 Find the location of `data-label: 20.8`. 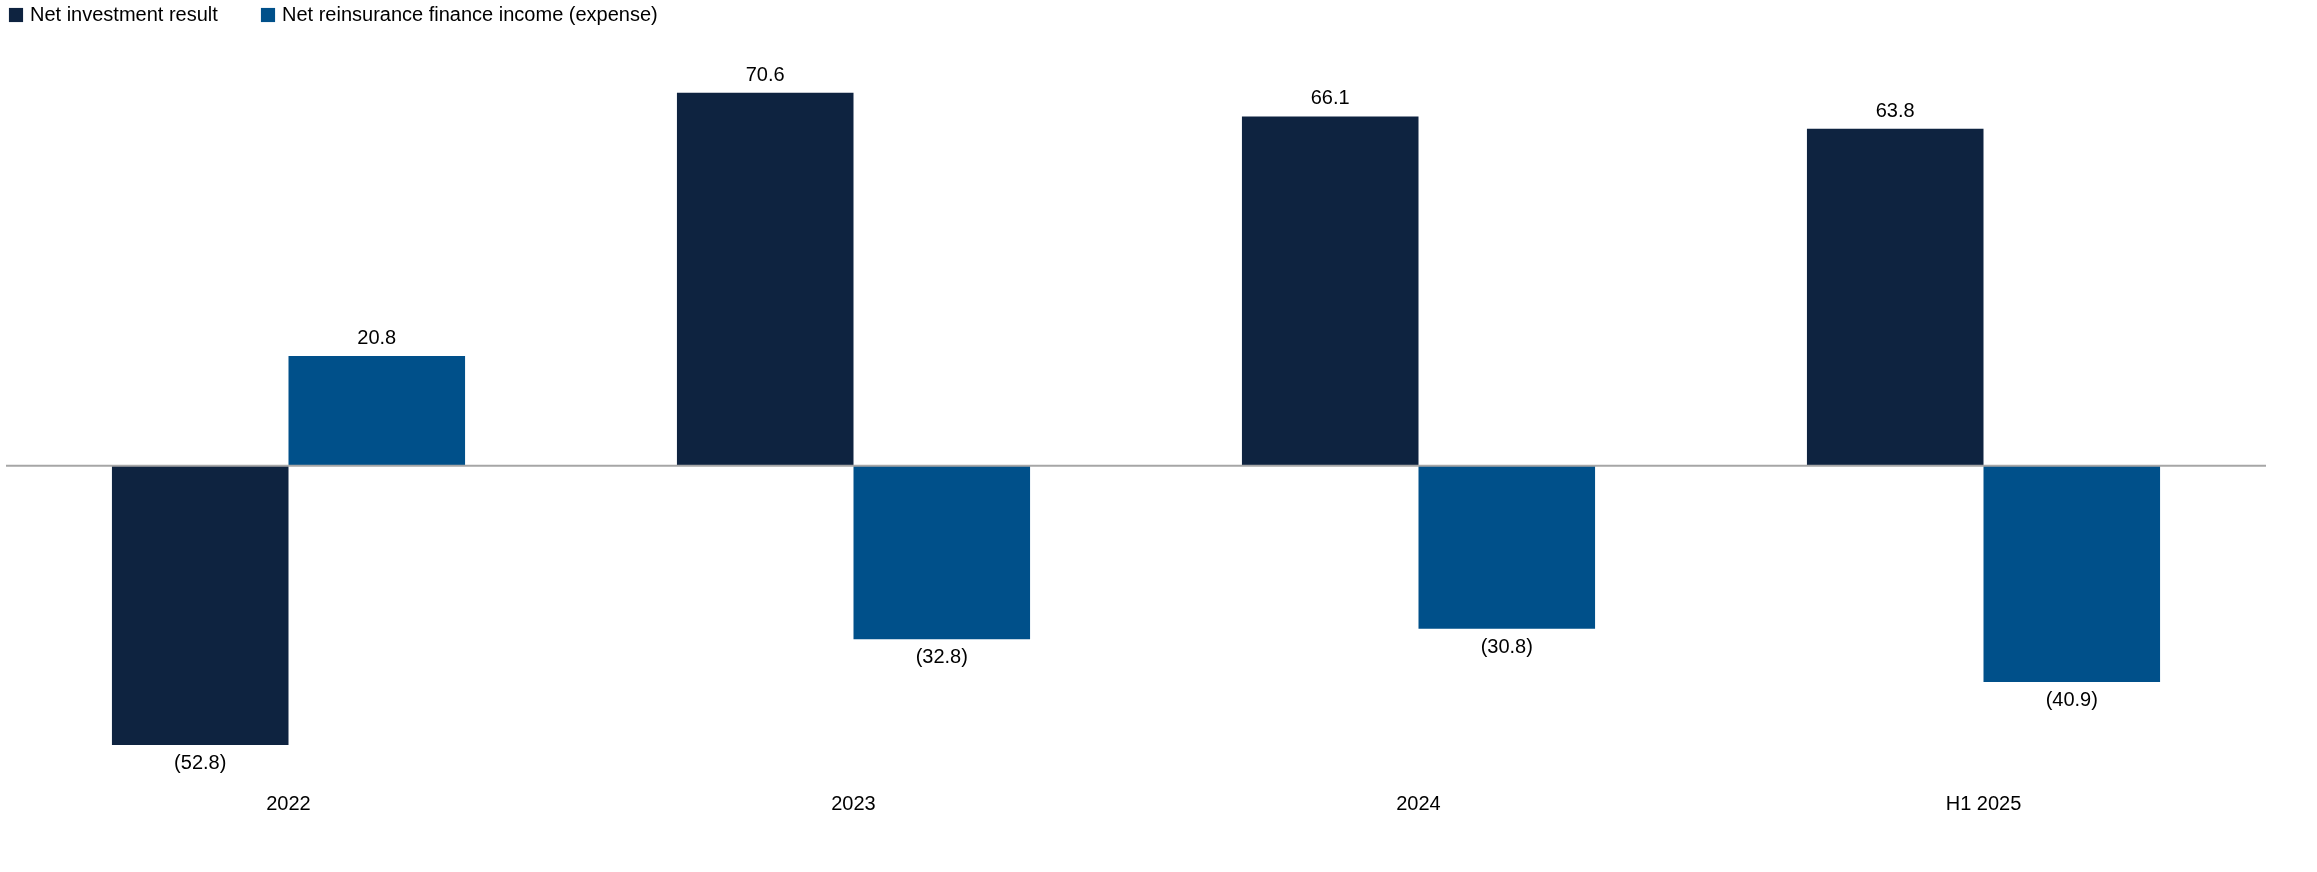

data-label: 20.8 is located at coordinates (377, 336).